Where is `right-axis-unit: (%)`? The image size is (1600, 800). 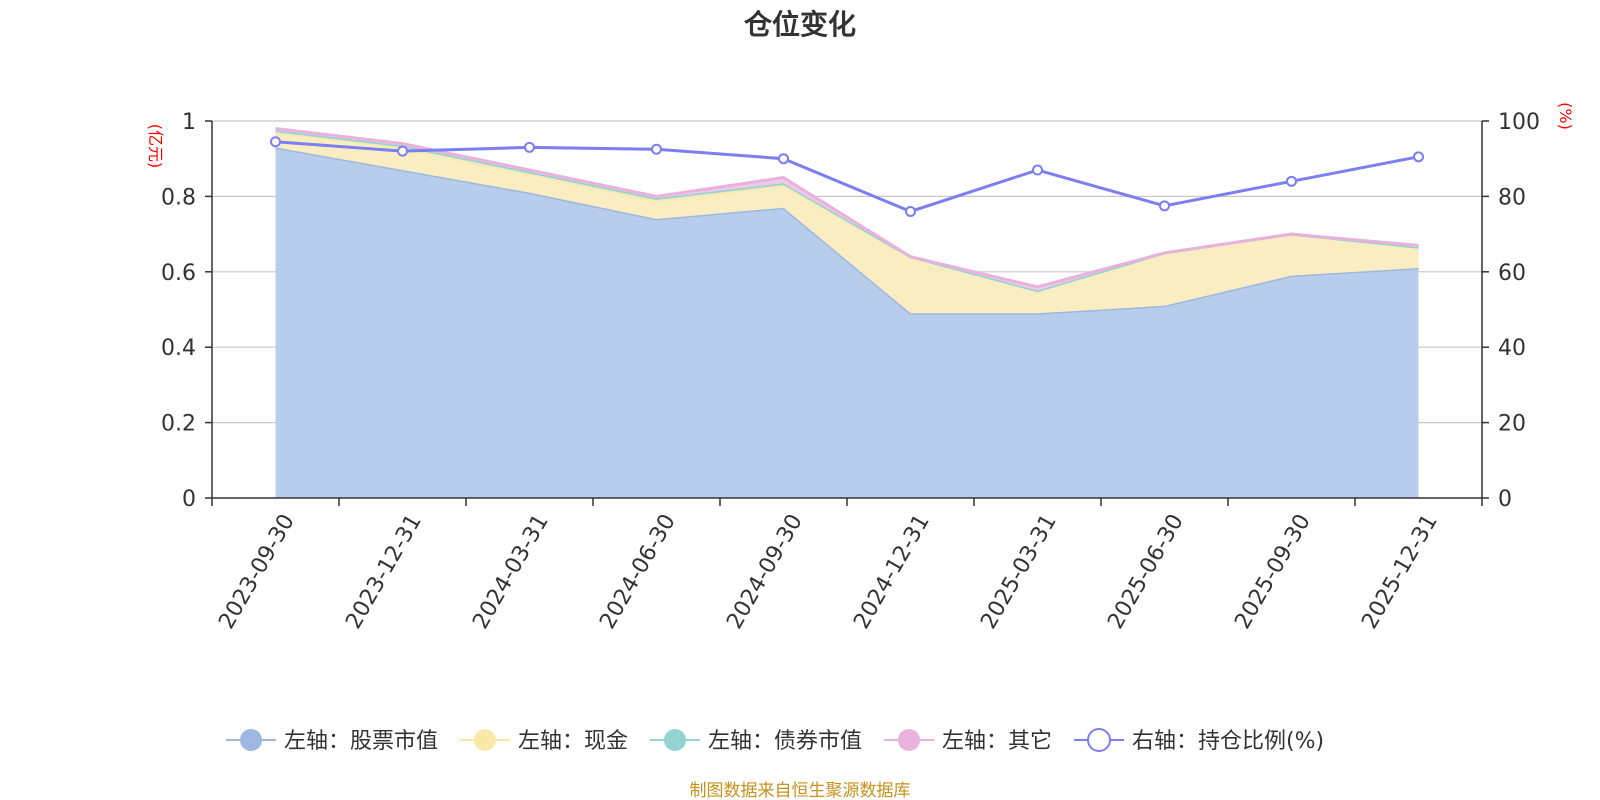
right-axis-unit: (%) is located at coordinates (1565, 116).